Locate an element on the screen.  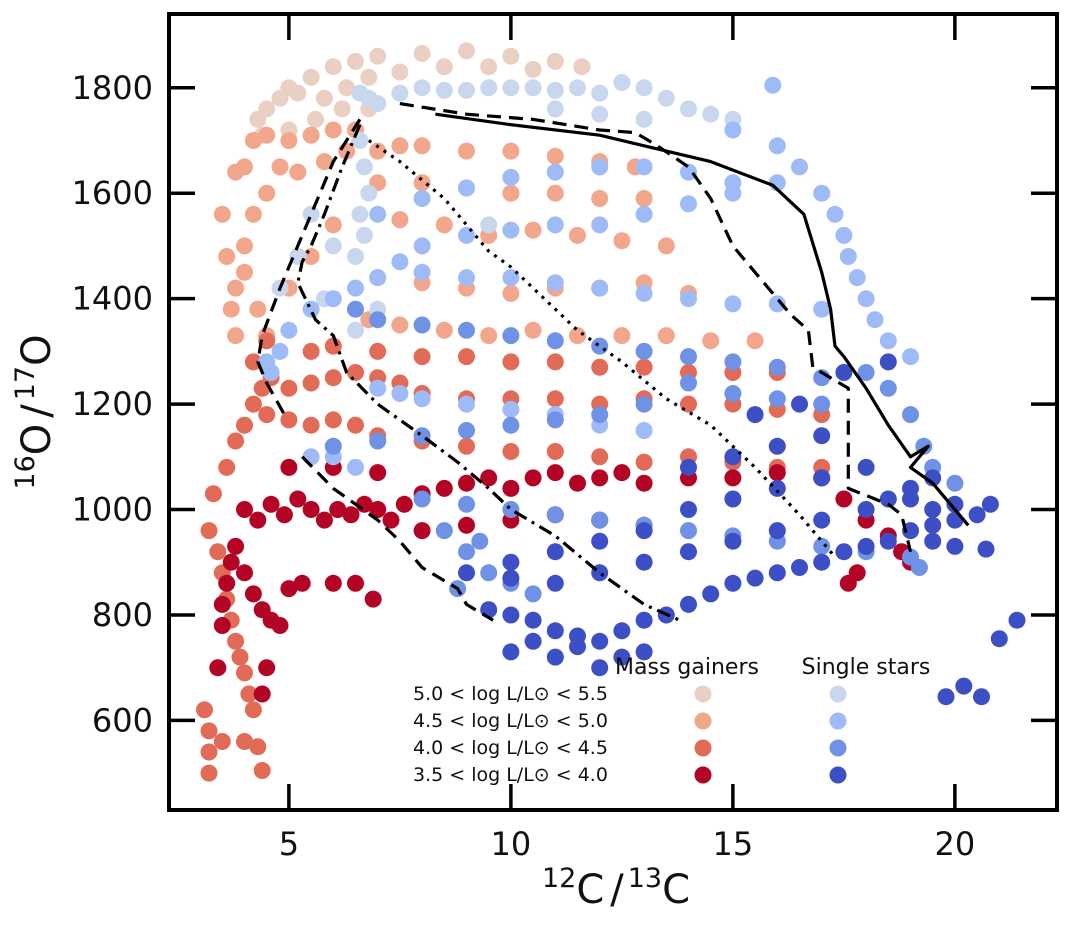
y-label-base-a: O is located at coordinates (37, 439).